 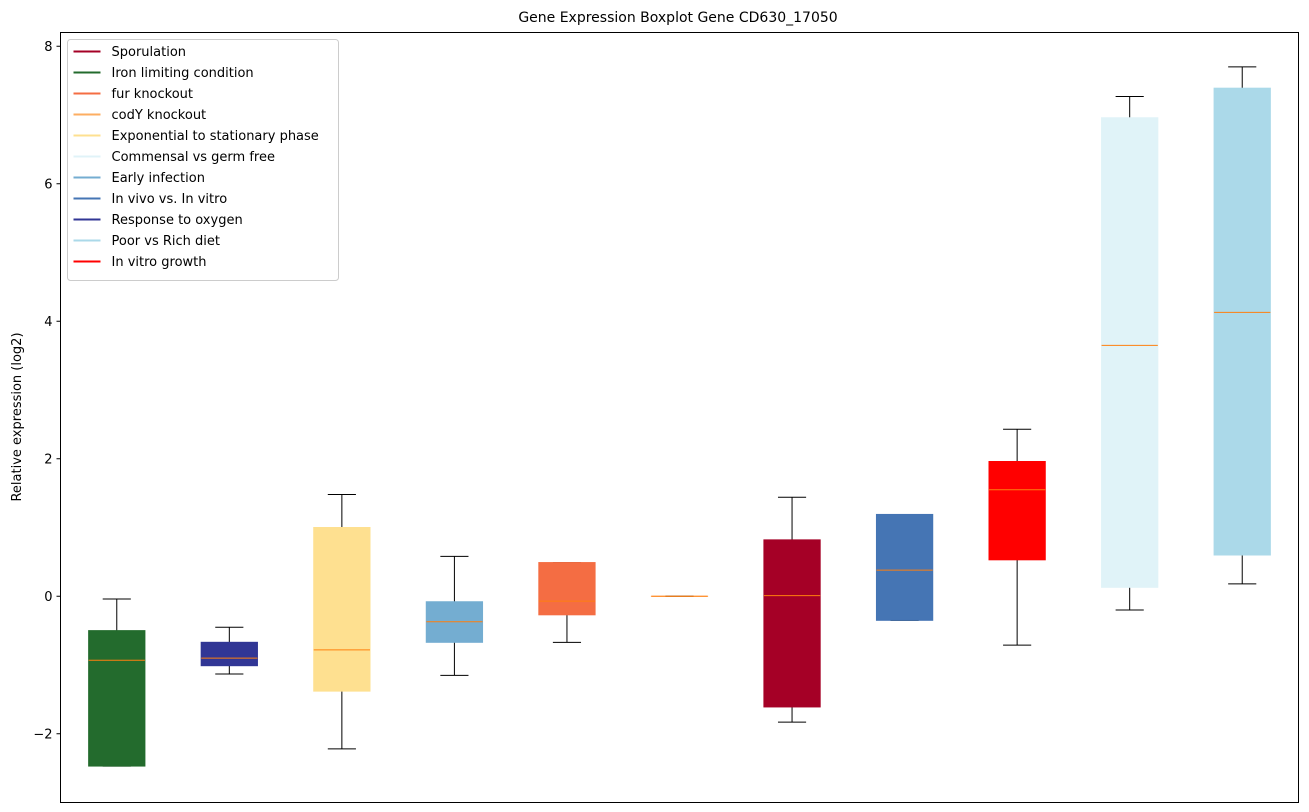 What do you see at coordinates (47, 391) in the screenshot?
I see `y-axis: −2 0 2 4 6 8` at bounding box center [47, 391].